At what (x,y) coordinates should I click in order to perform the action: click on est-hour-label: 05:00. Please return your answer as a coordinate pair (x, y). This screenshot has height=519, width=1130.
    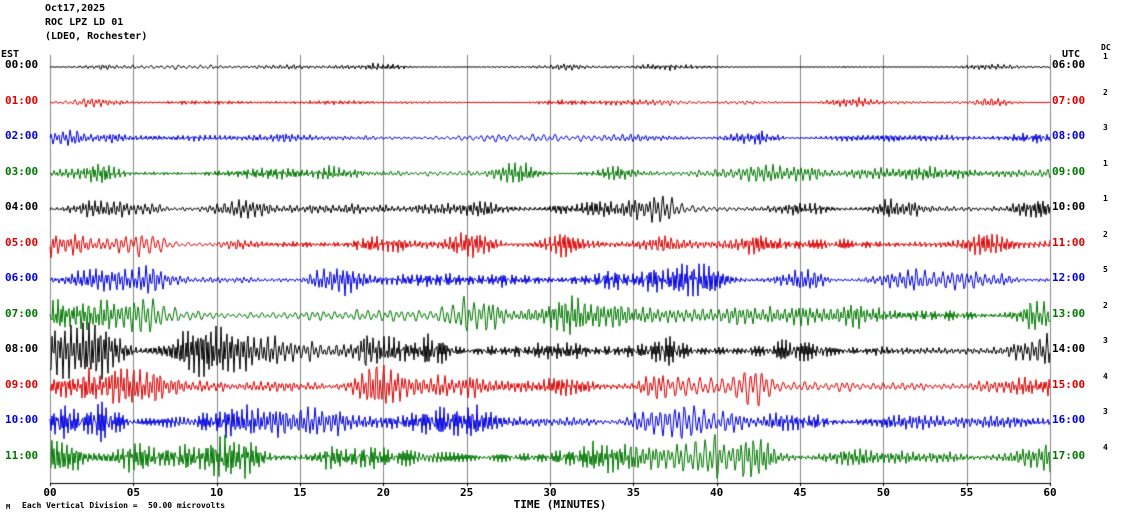
    Looking at the image, I should click on (22, 242).